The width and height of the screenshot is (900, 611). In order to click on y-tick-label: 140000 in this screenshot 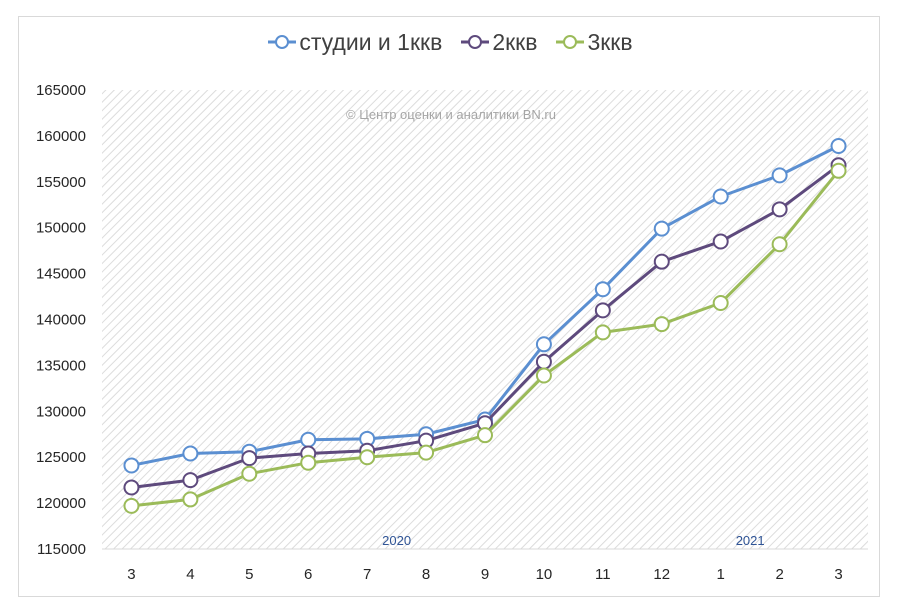, I will do `click(61, 320)`.